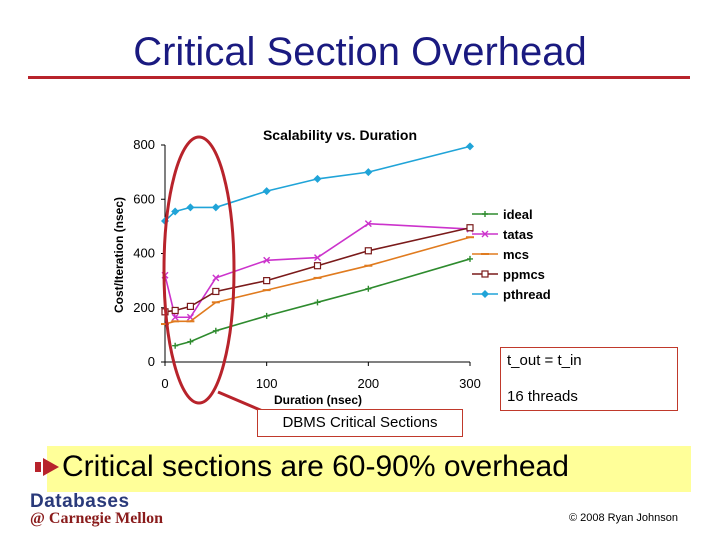 The image size is (720, 540). I want to click on series-line-tatas, so click(317, 270).